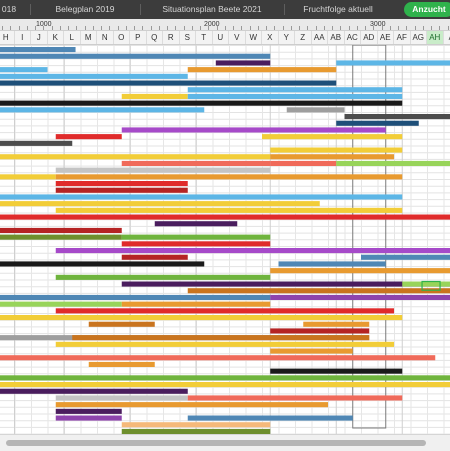 Image resolution: width=450 pixels, height=451 pixels. What do you see at coordinates (303, 37) in the screenshot?
I see `column-header-z: Z` at bounding box center [303, 37].